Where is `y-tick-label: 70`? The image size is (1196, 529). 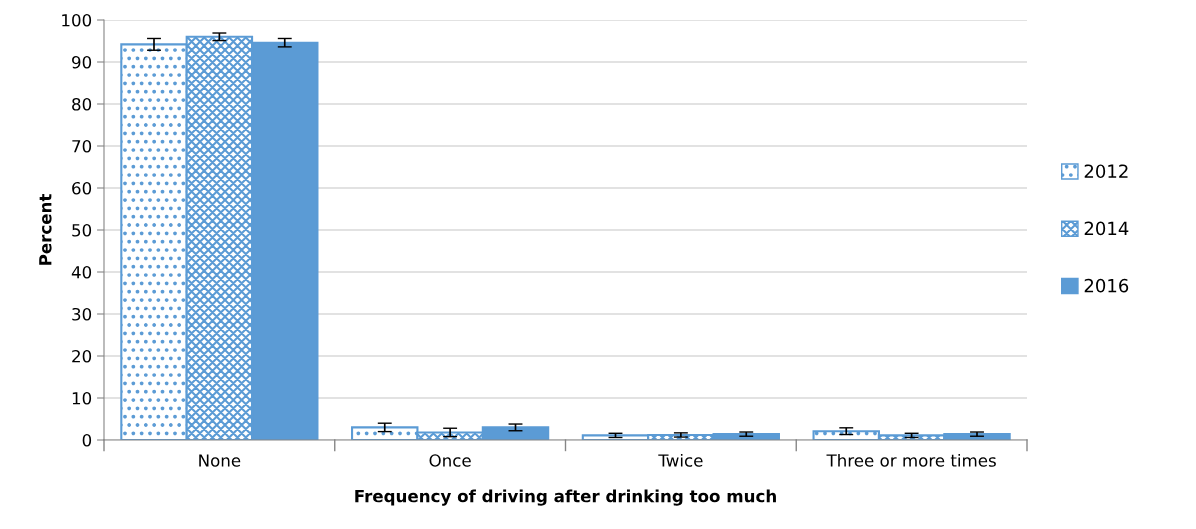
y-tick-label: 70 is located at coordinates (82, 146).